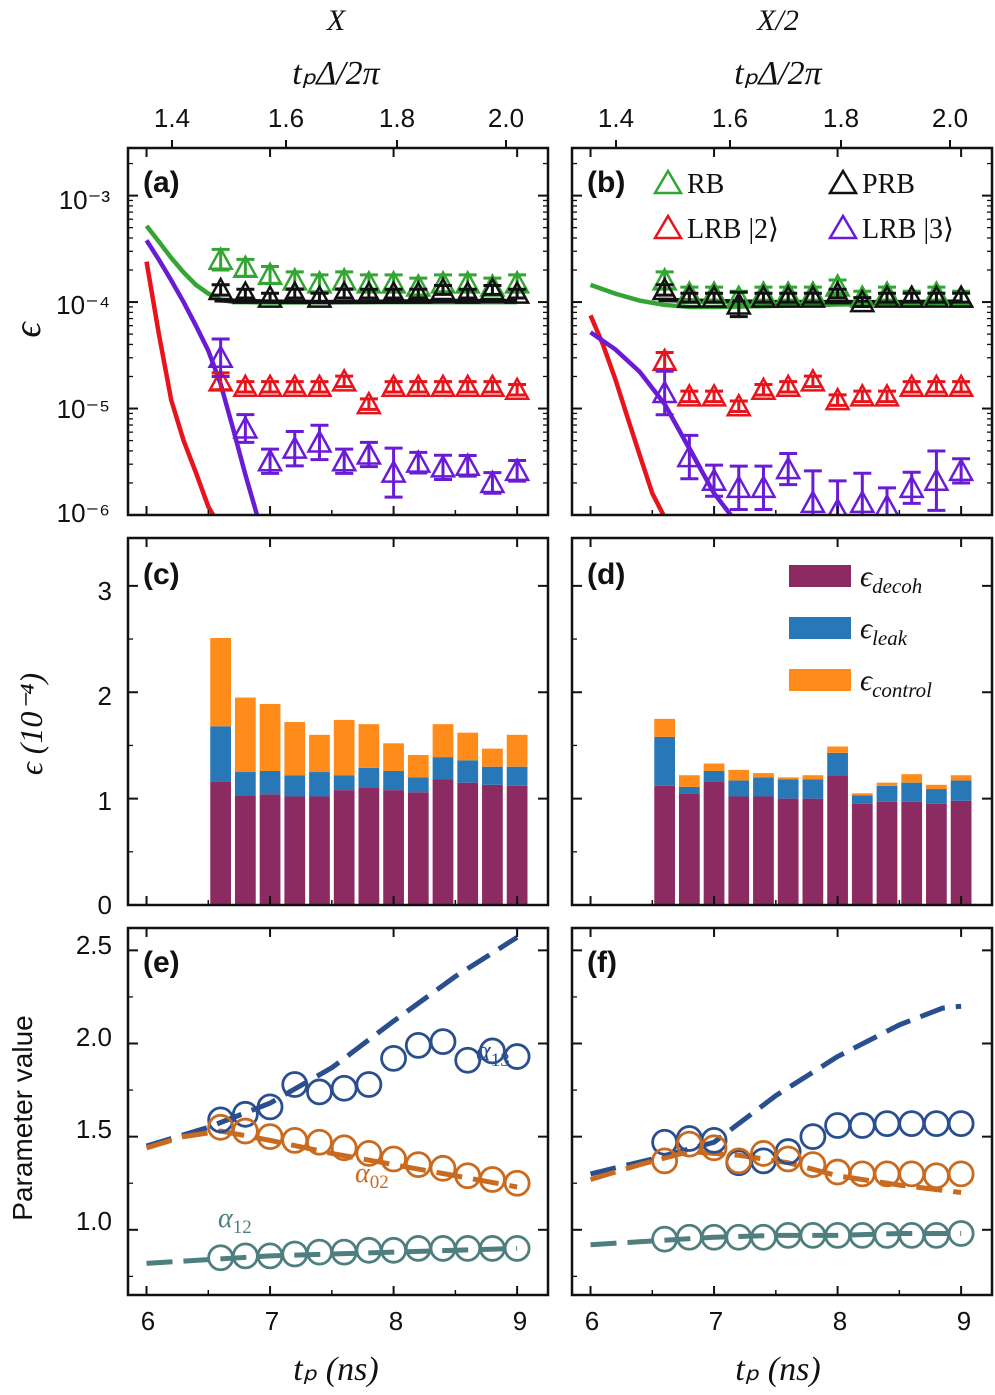 The height and width of the screenshot is (1395, 995). What do you see at coordinates (335, 1369) in the screenshot?
I see `x-label-left: tₚ (ns)` at bounding box center [335, 1369].